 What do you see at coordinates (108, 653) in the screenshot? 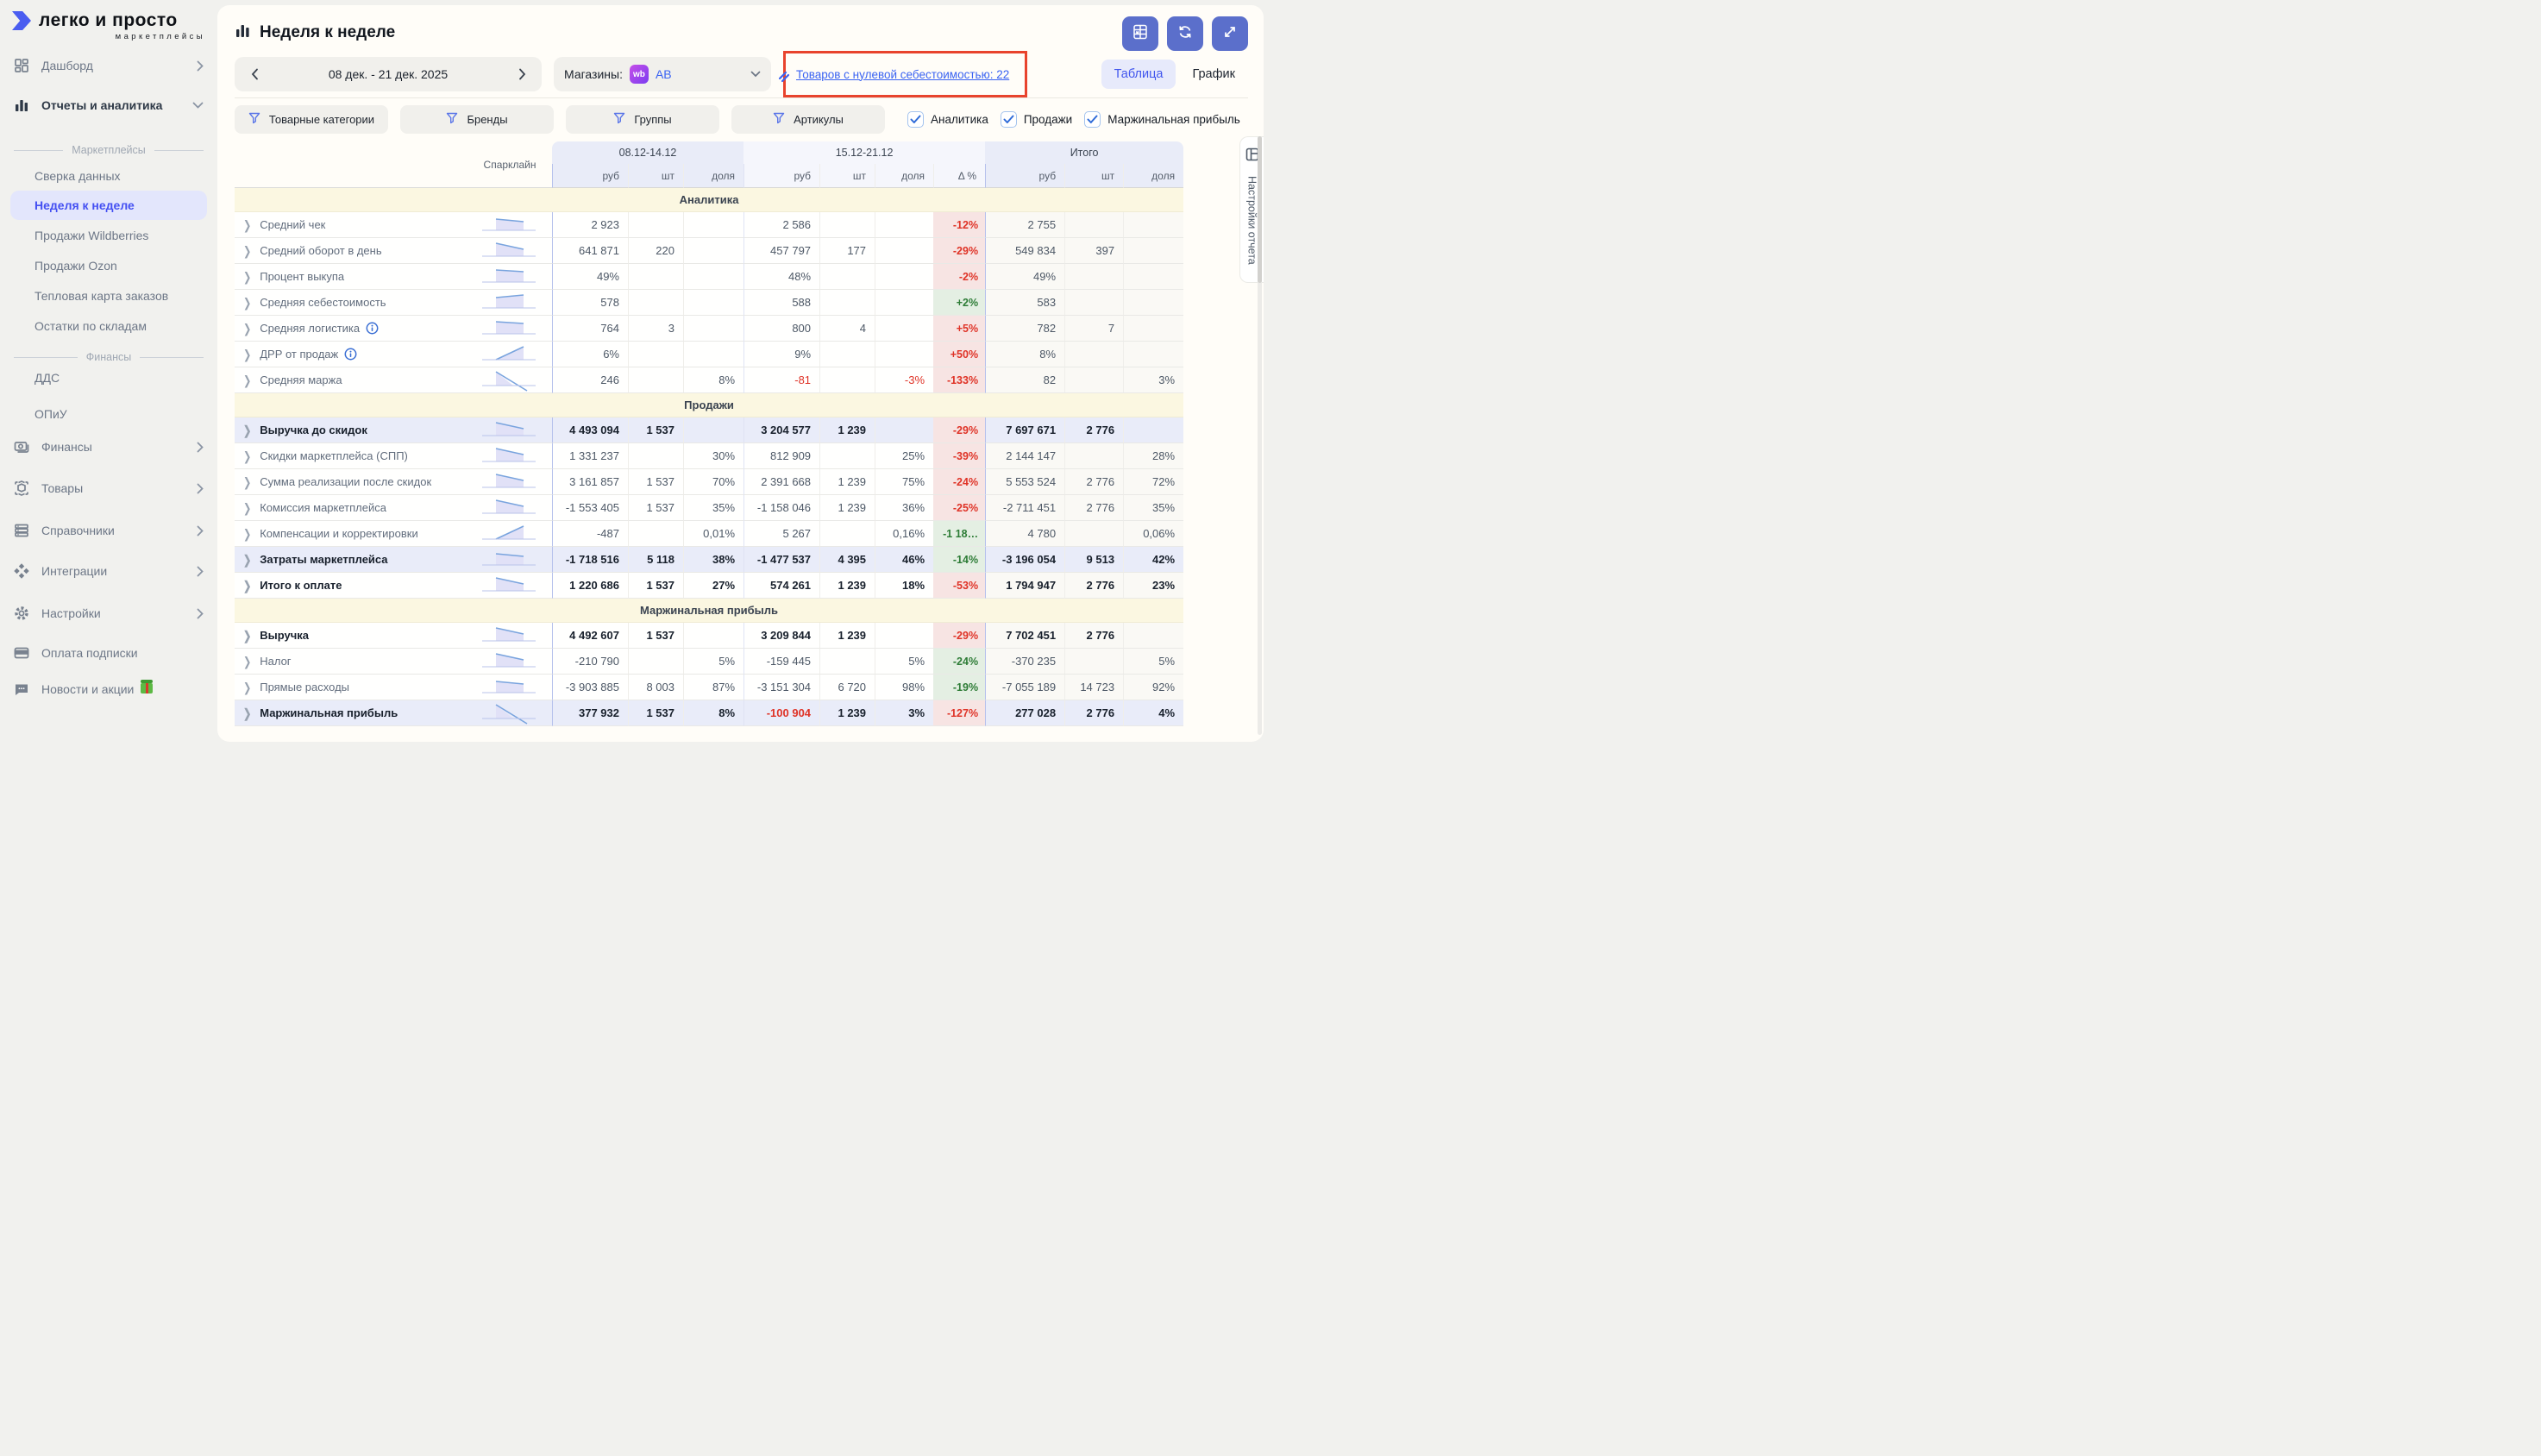
I see `sidebar-item-оплата-подписки: Оплата подписки` at bounding box center [108, 653].